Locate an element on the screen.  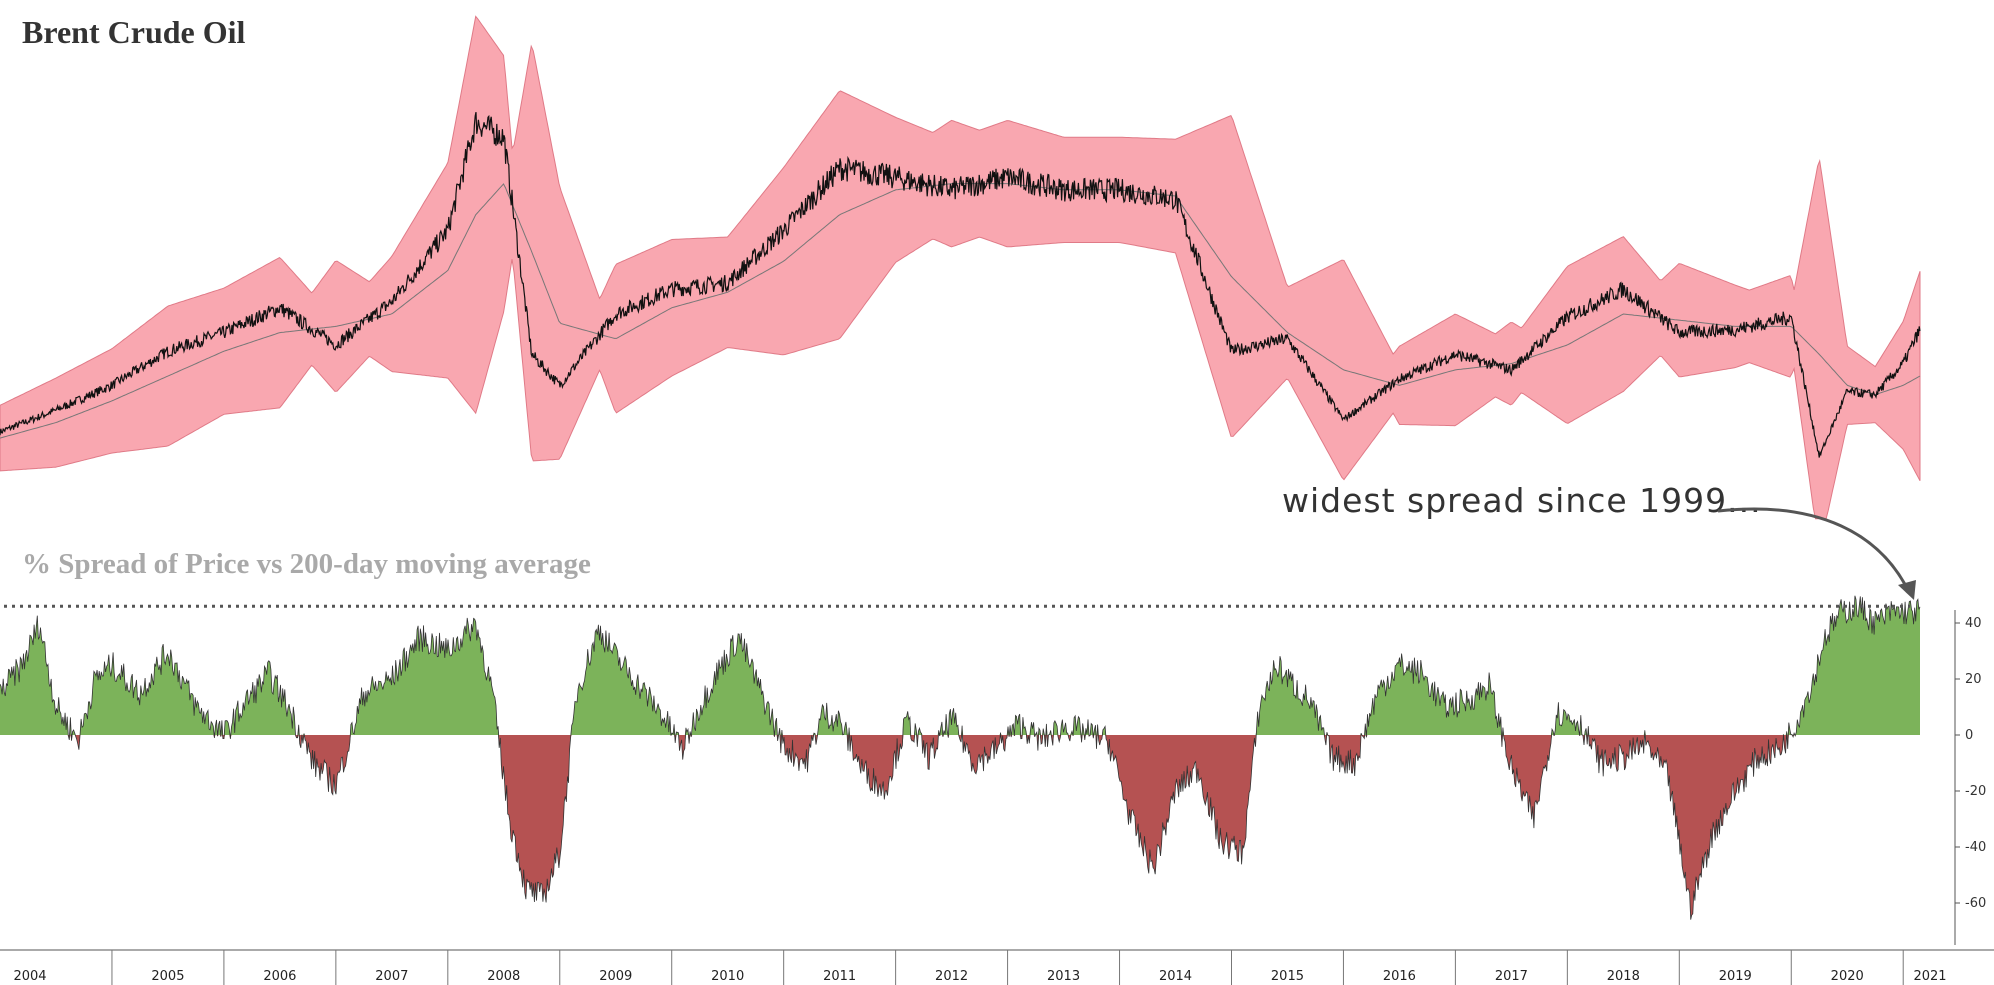
y-tick-label: -20 is located at coordinates (1975, 791).